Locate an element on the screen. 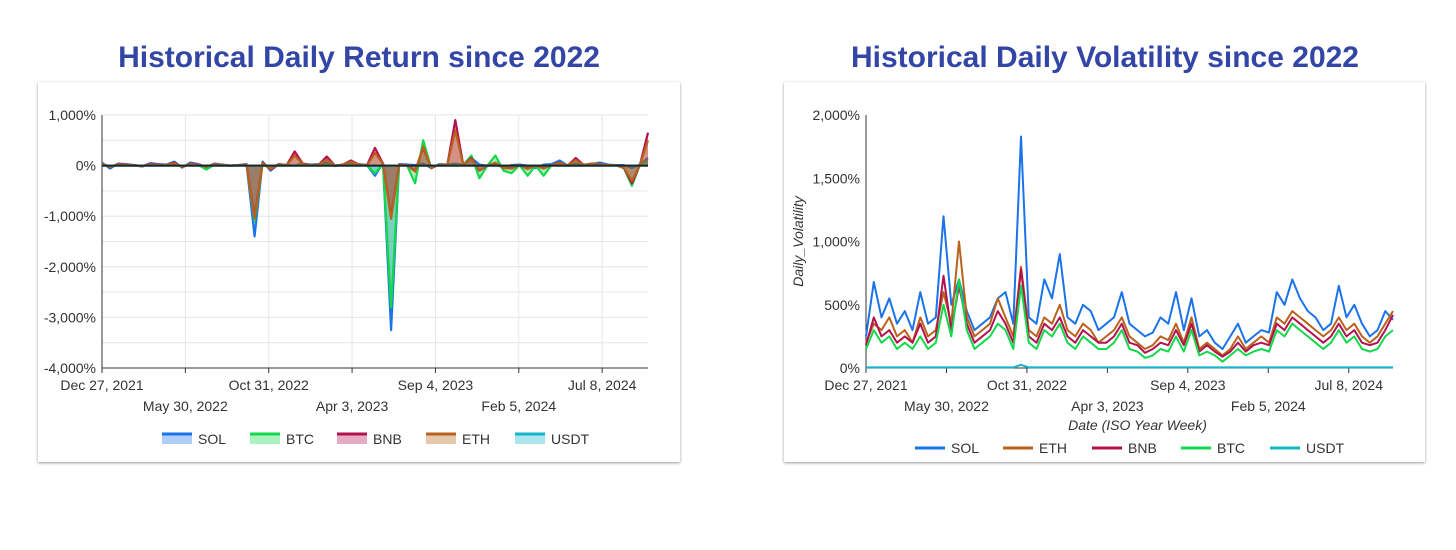 This screenshot has width=1456, height=550. return-chart-title: Historical Daily Return since 2022 is located at coordinates (359, 57).